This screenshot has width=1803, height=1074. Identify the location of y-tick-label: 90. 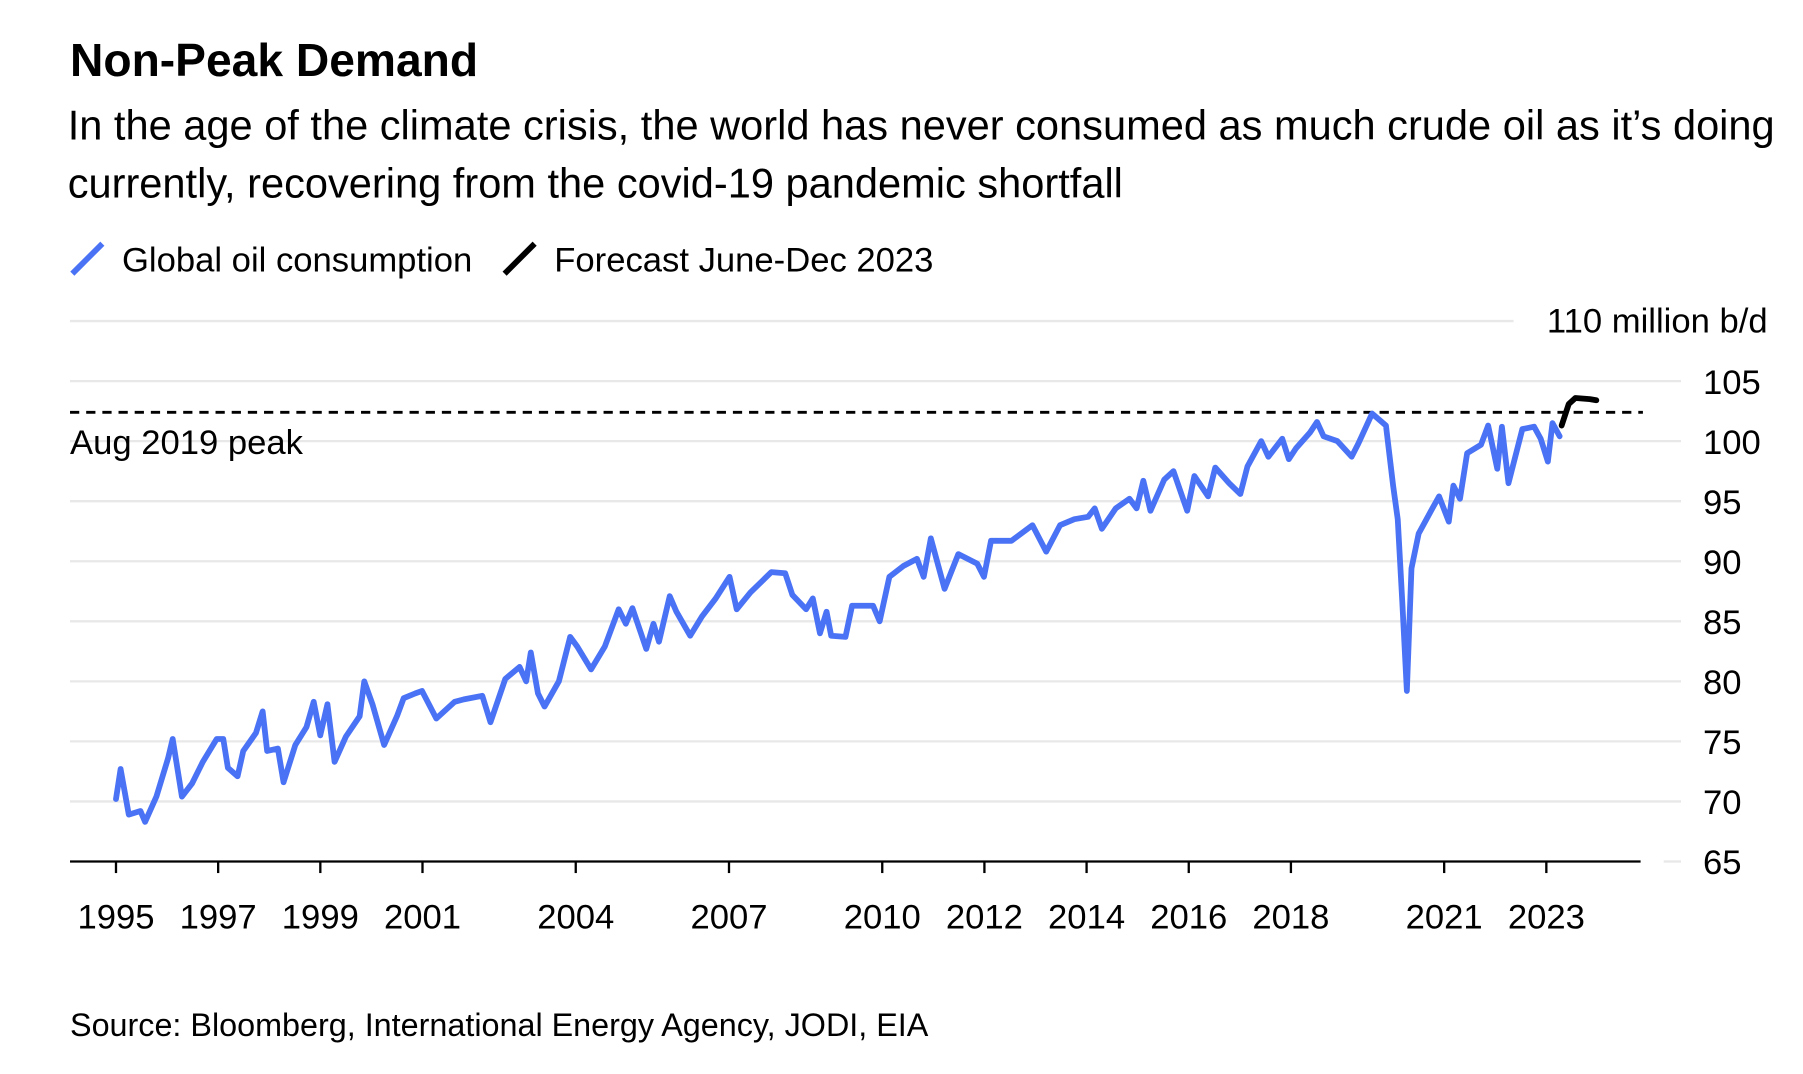
(1722, 563).